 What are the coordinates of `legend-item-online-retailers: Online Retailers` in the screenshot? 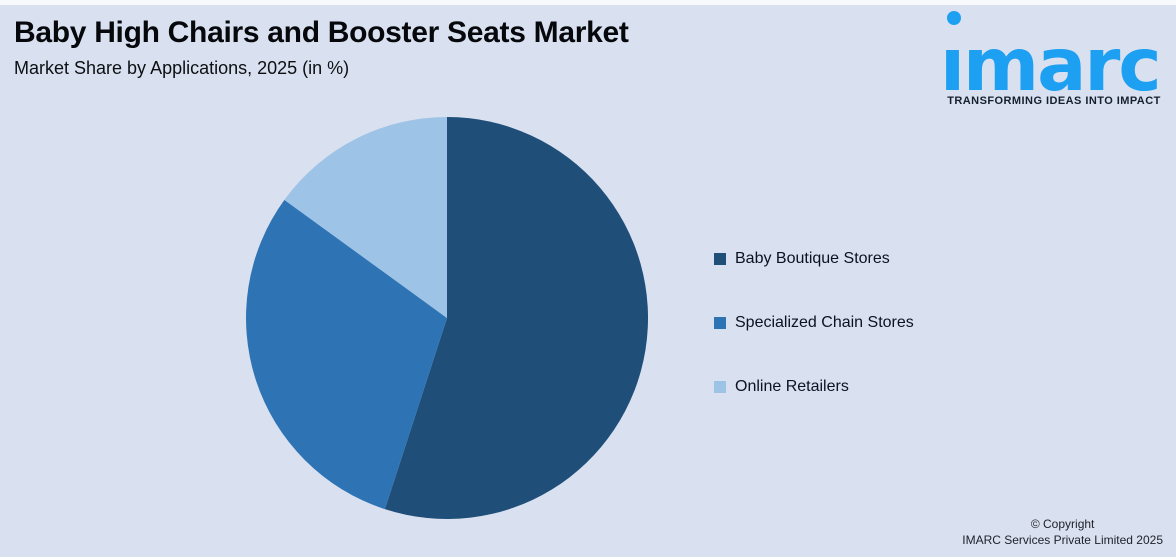 It's located at (814, 387).